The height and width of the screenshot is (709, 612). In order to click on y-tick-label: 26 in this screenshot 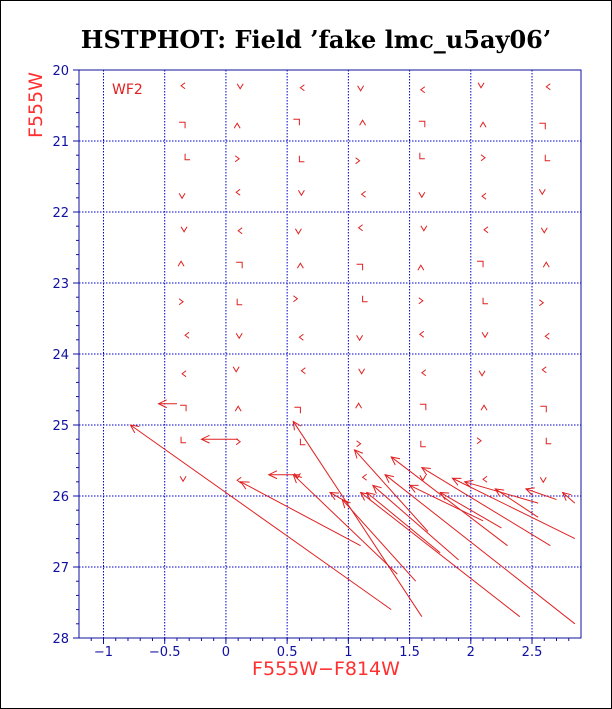, I will do `click(60, 497)`.